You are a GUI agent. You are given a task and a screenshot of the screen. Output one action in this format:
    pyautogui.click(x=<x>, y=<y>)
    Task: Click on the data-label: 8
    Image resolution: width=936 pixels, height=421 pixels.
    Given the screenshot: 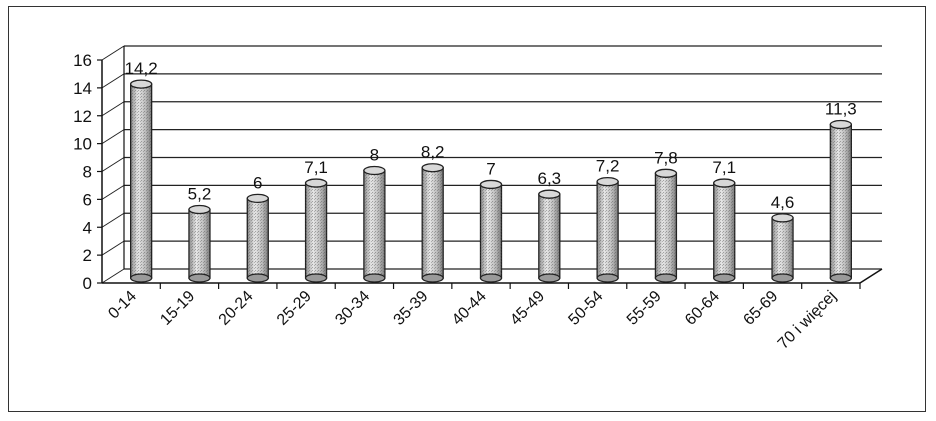 What is the action you would take?
    pyautogui.click(x=374, y=155)
    